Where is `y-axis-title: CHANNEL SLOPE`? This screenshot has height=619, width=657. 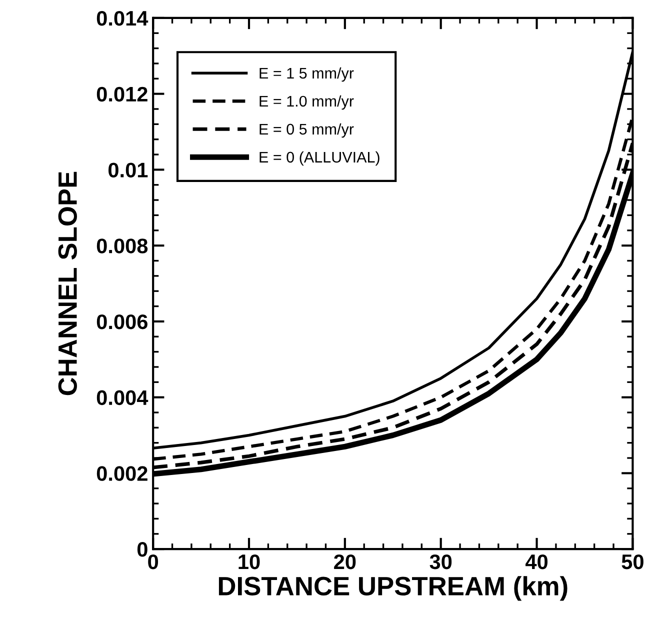 y-axis-title: CHANNEL SLOPE is located at coordinates (67, 284).